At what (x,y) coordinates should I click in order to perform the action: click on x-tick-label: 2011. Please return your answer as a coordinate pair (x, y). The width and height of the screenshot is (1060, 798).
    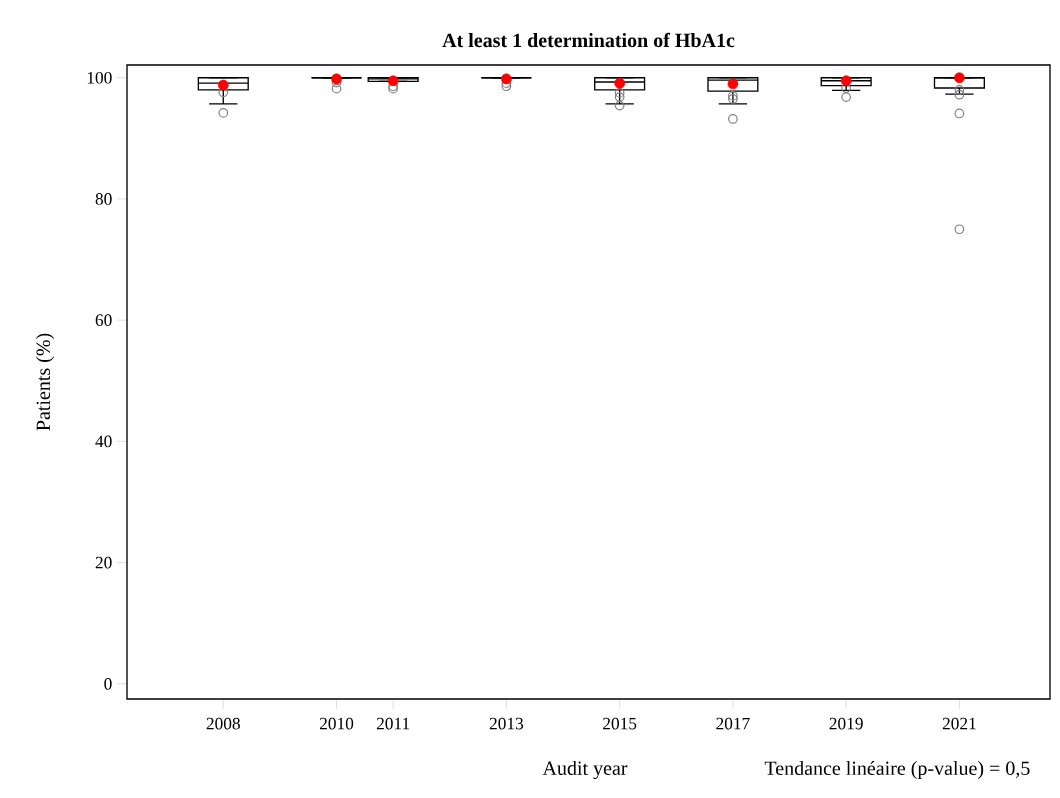
    Looking at the image, I should click on (393, 723).